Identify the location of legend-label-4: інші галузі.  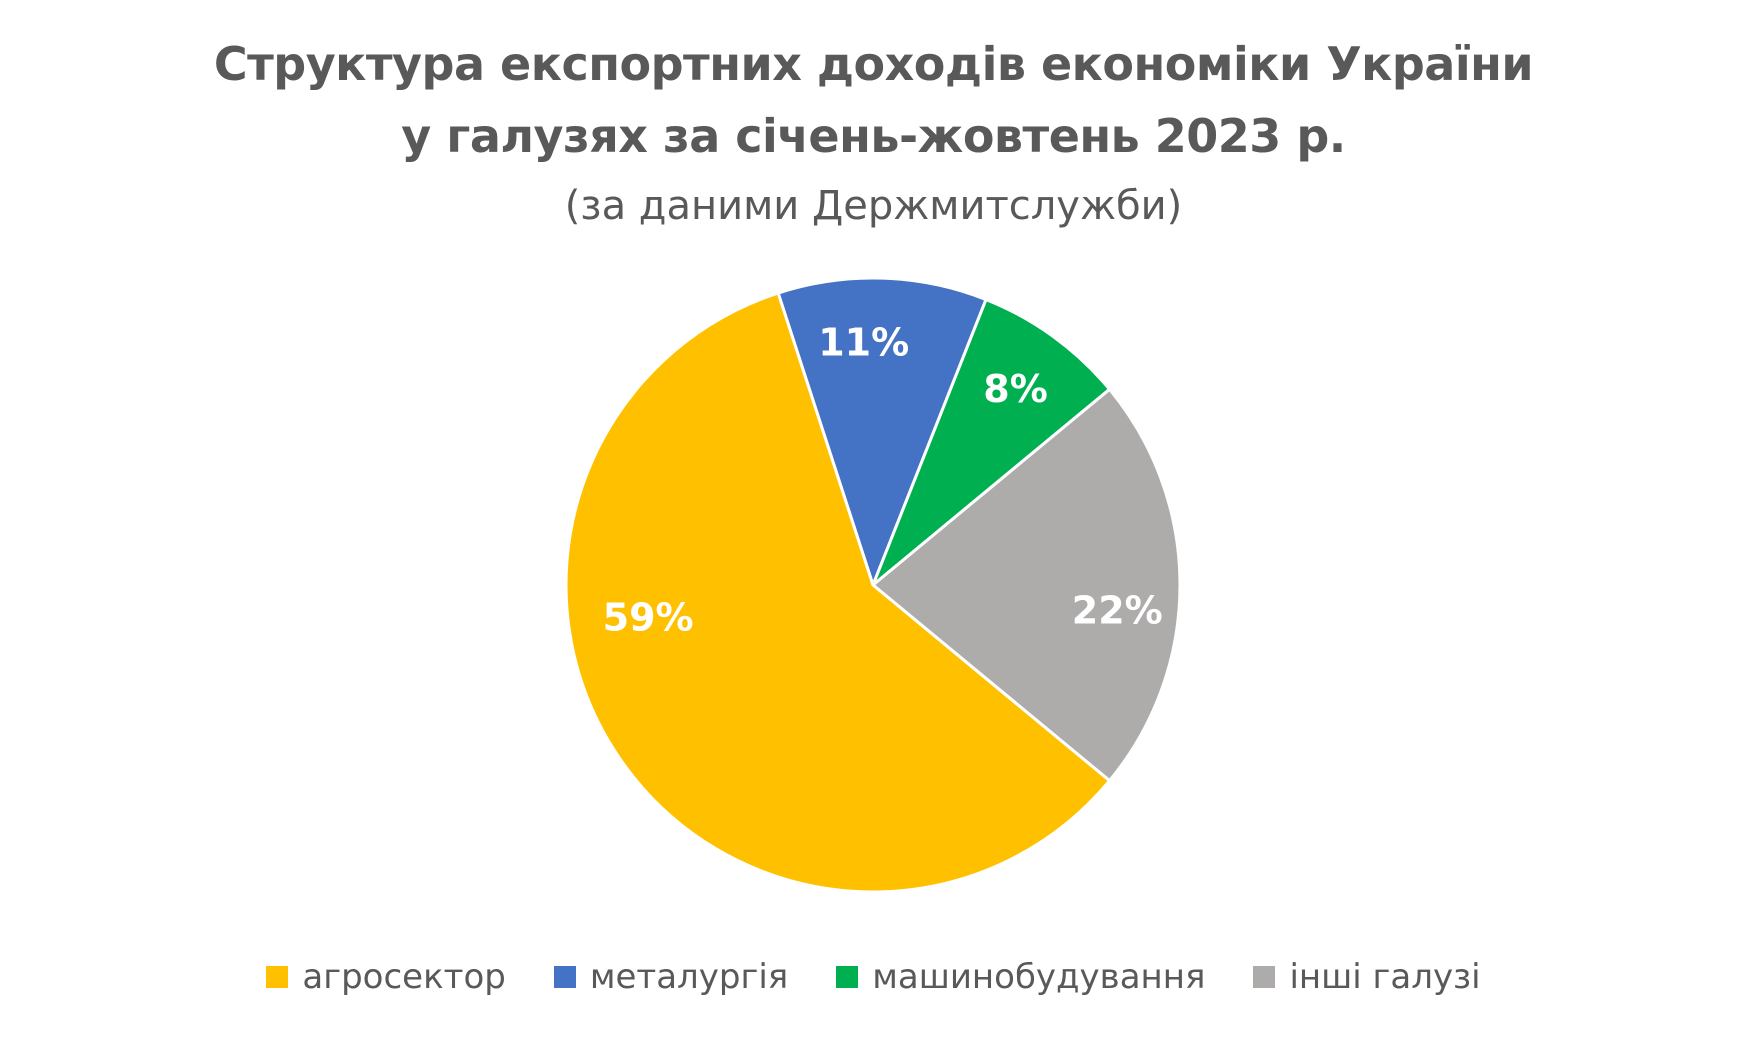
(1385, 977).